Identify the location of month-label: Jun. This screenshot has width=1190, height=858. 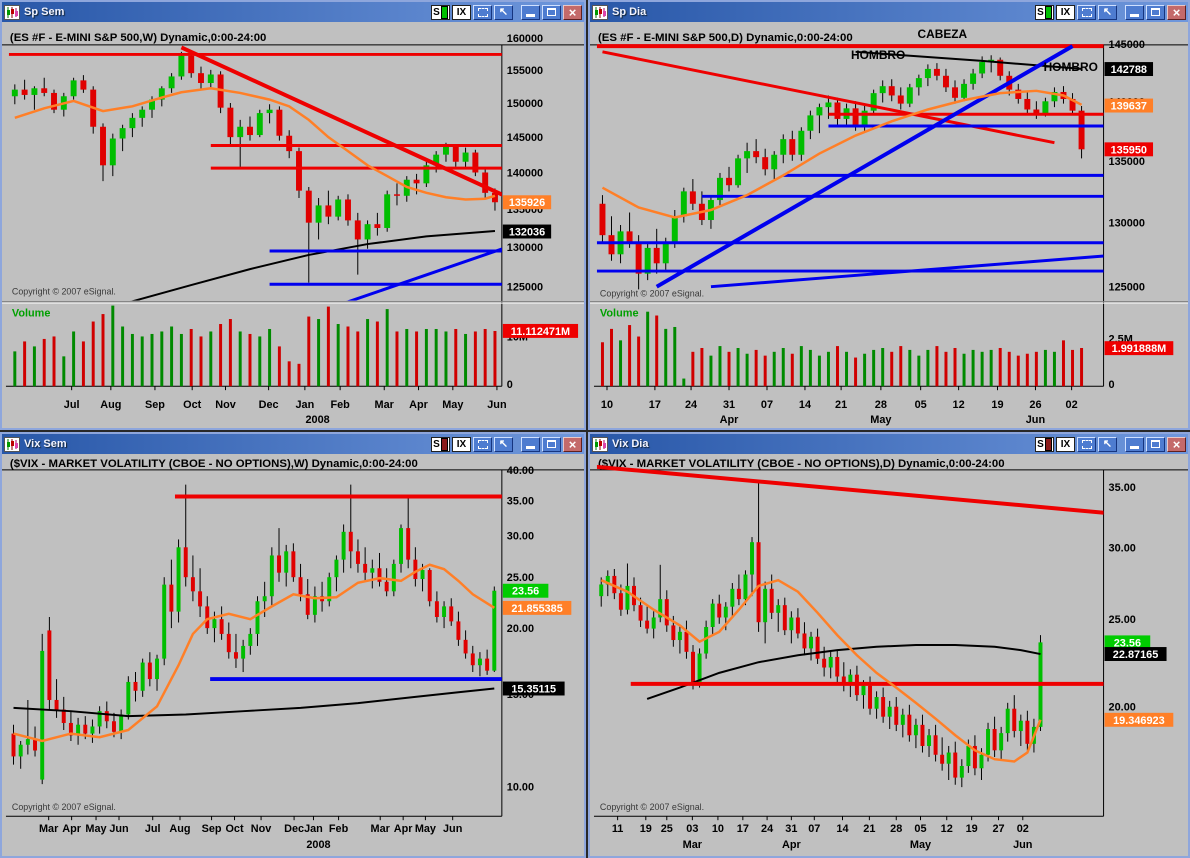
(1022, 845).